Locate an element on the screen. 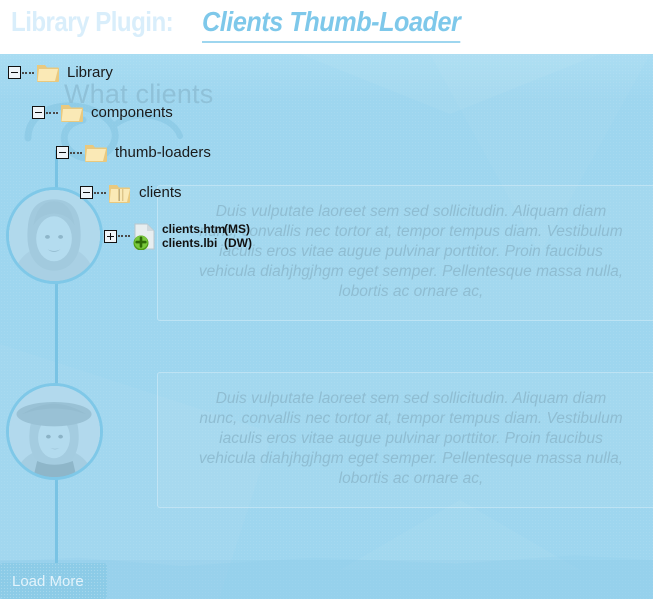 This screenshot has height=599, width=653. tree-node-clients: clients is located at coordinates (131, 192).